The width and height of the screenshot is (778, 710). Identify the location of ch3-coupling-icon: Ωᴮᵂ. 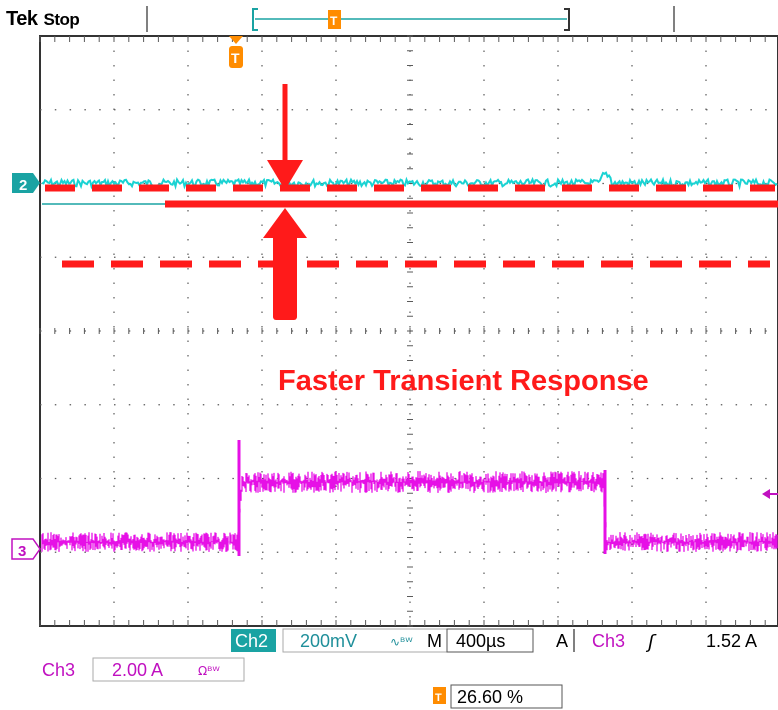
(209, 671).